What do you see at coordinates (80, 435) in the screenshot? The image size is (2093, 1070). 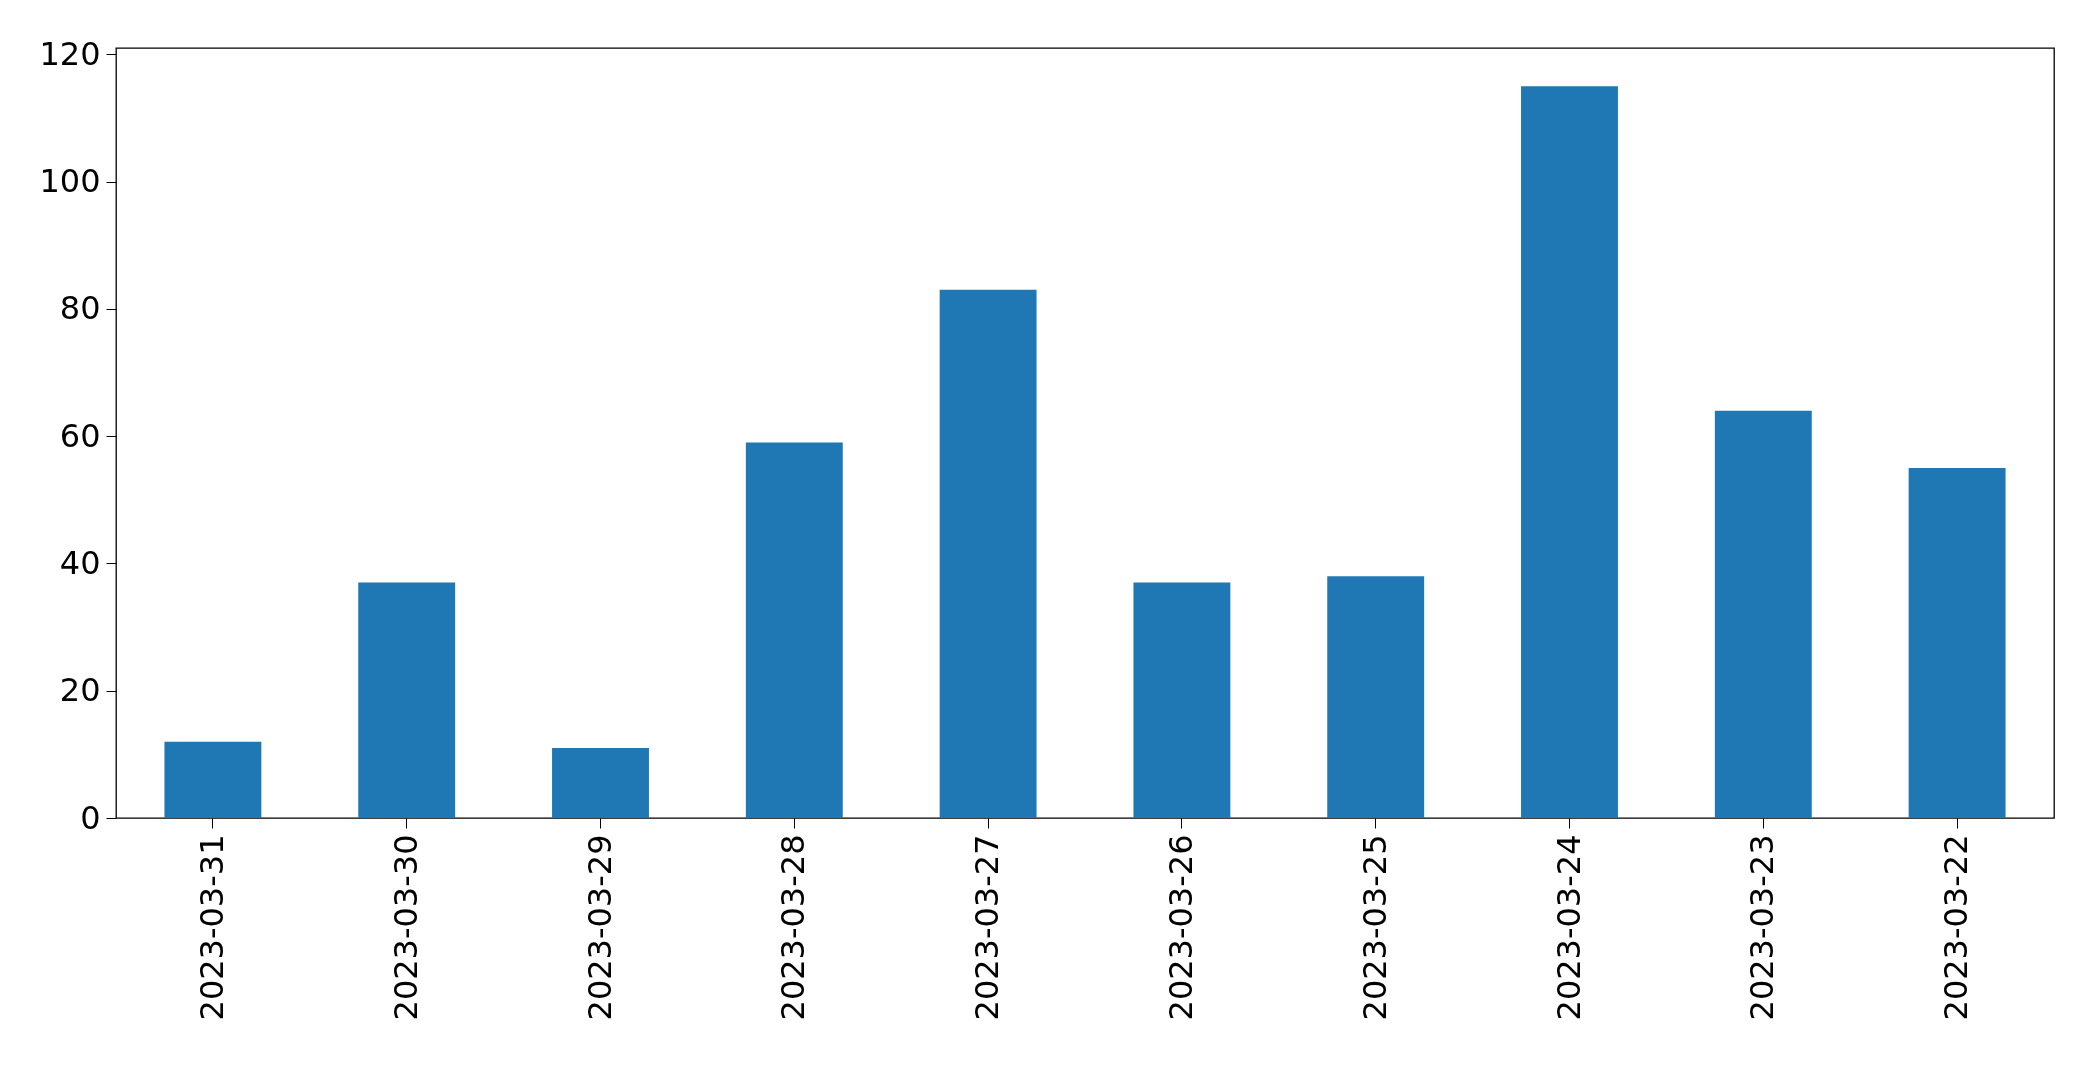 I see `y-tick-label: 60` at bounding box center [80, 435].